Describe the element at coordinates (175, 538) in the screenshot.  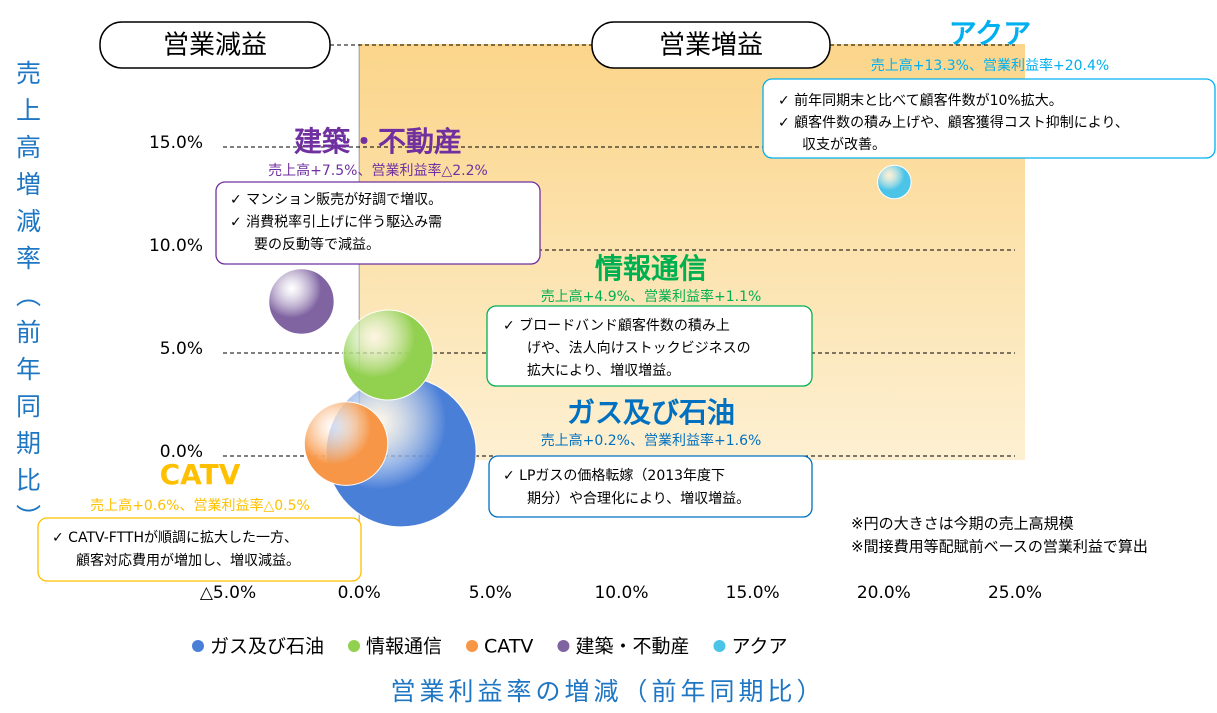
I see `comment-line: ✓ CATV-FTTHが順調に拡大した一方、` at that location.